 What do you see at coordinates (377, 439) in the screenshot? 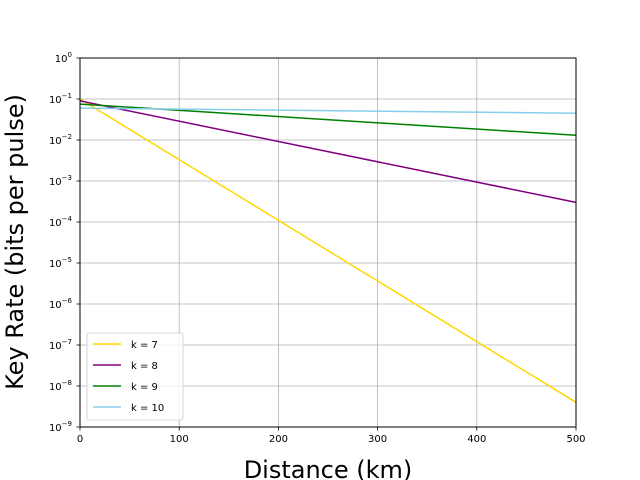
I see `x-tick-label: 300` at bounding box center [377, 439].